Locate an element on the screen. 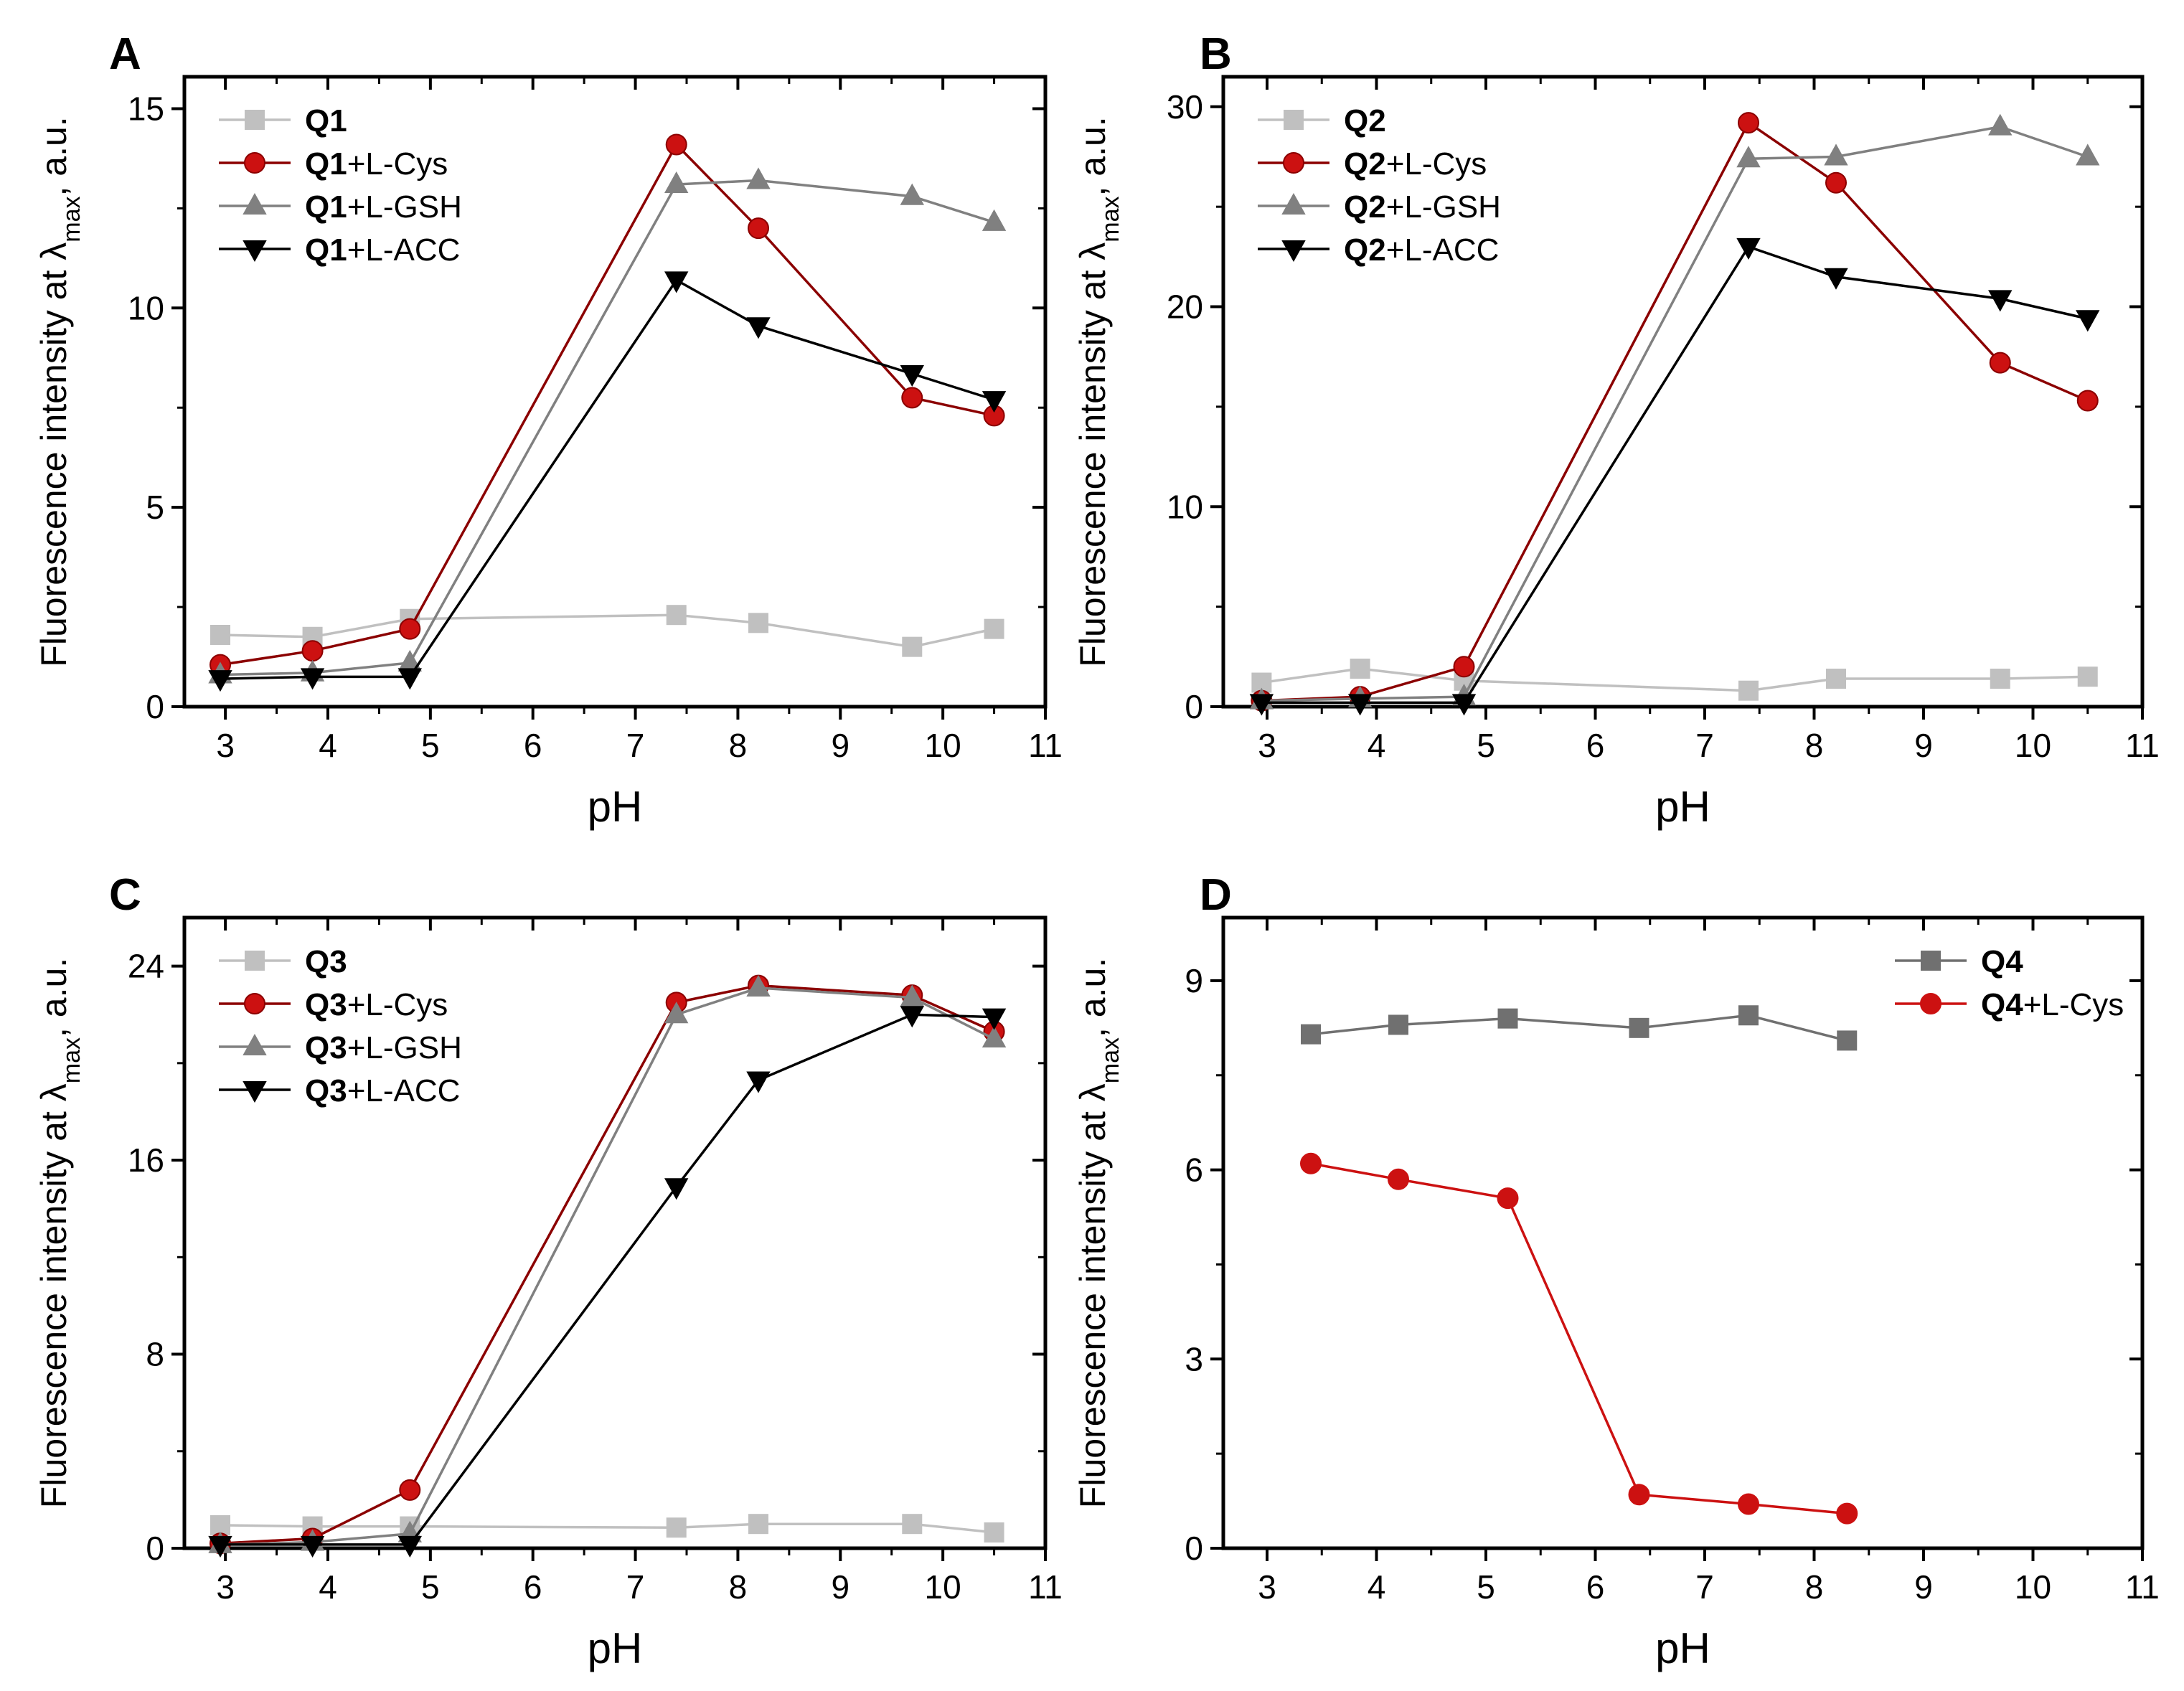 The image size is (2184, 1691). legend-label: Q3+L-Cys is located at coordinates (376, 1004).